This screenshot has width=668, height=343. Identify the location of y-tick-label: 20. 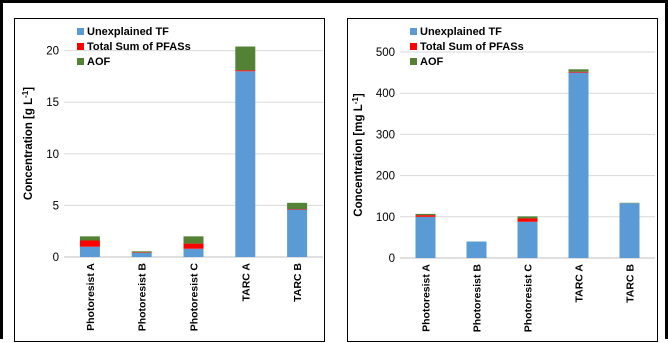
(52, 52).